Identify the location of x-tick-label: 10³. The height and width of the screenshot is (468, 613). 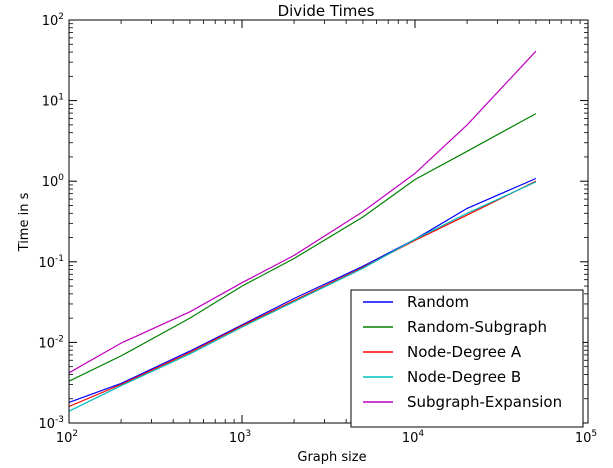
(240, 437).